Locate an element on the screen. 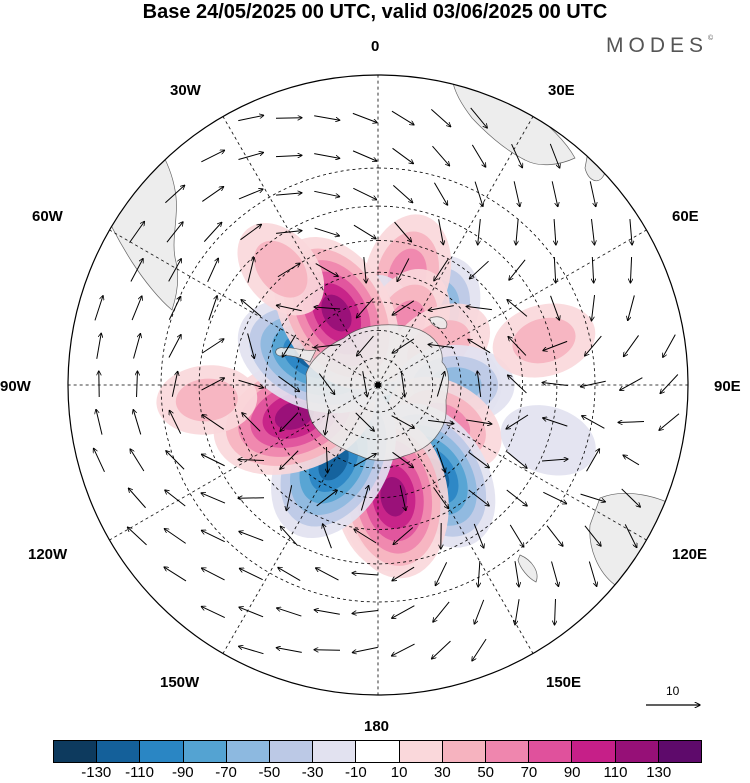  south-pole-marker is located at coordinates (378, 385).